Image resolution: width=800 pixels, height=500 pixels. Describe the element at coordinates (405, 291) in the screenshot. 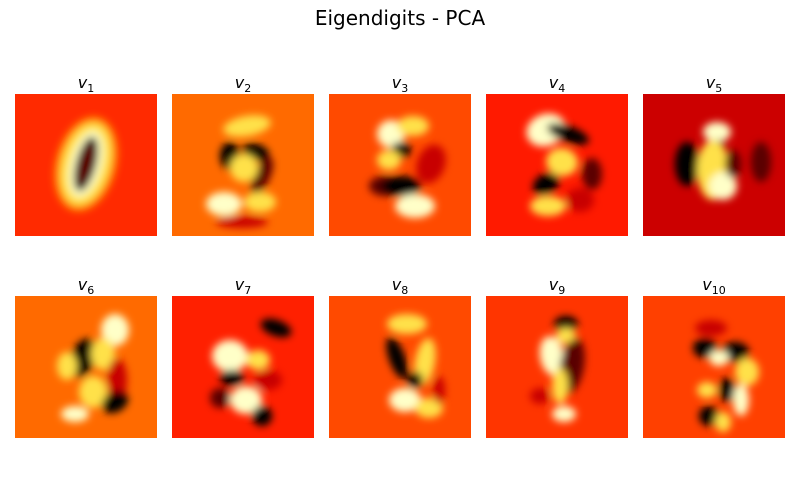

I see `panel-label-sub: 8` at that location.